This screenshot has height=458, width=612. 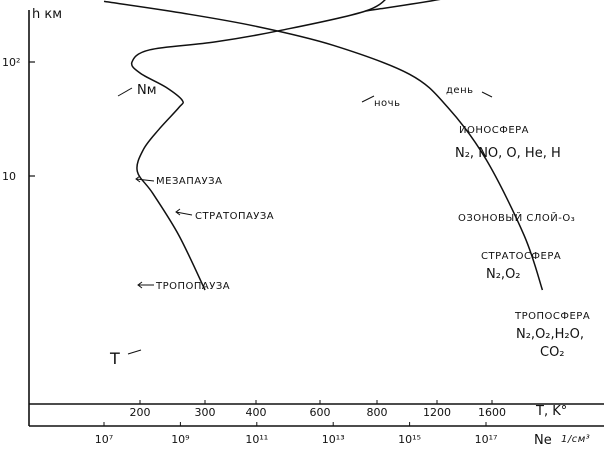 I want to click on label-troposphere-gases: N₂,O₂,H₂O,, so click(x=550, y=334).